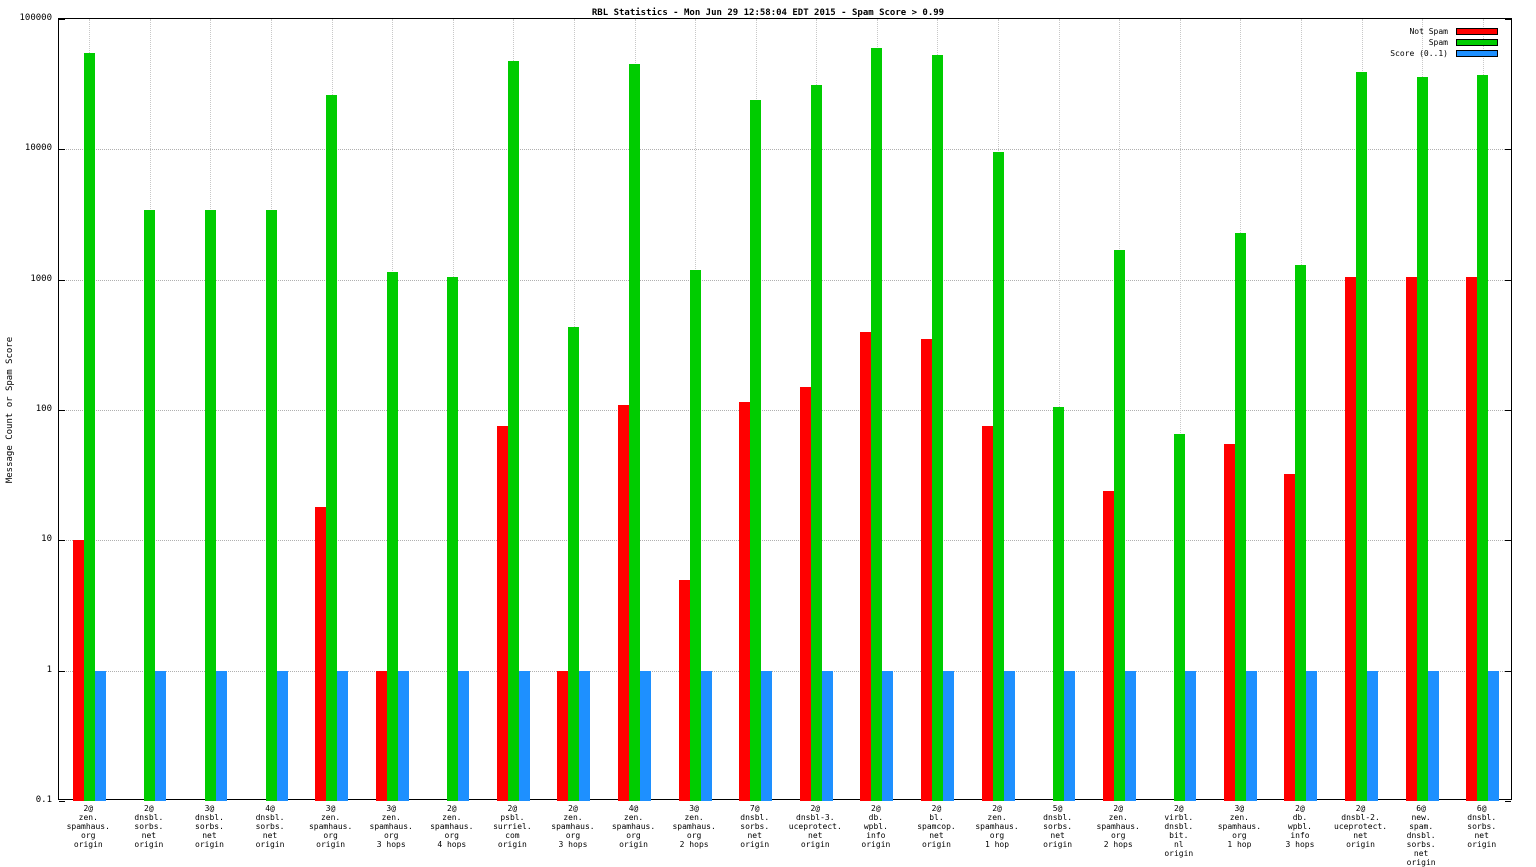  I want to click on x-category-label: 2@ zen. spamhaus. org 1 hop, so click(997, 826).